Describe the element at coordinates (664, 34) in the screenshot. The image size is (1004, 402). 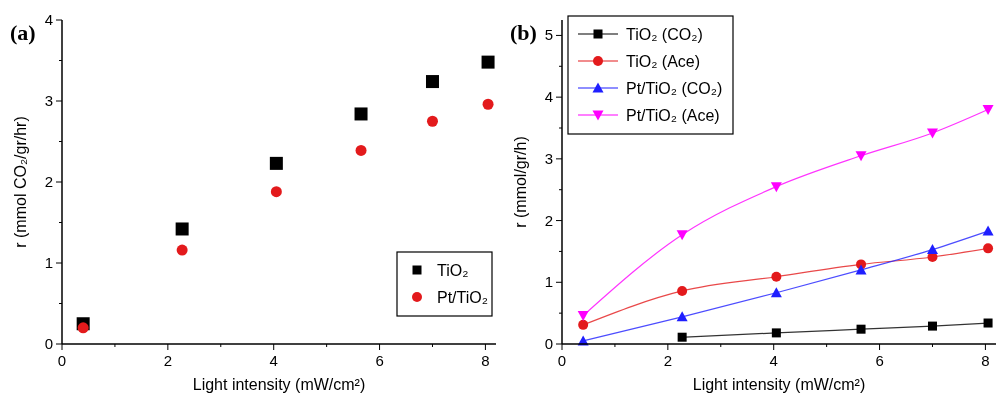
I see `legend-label: TiO₂ (CO₂)` at that location.